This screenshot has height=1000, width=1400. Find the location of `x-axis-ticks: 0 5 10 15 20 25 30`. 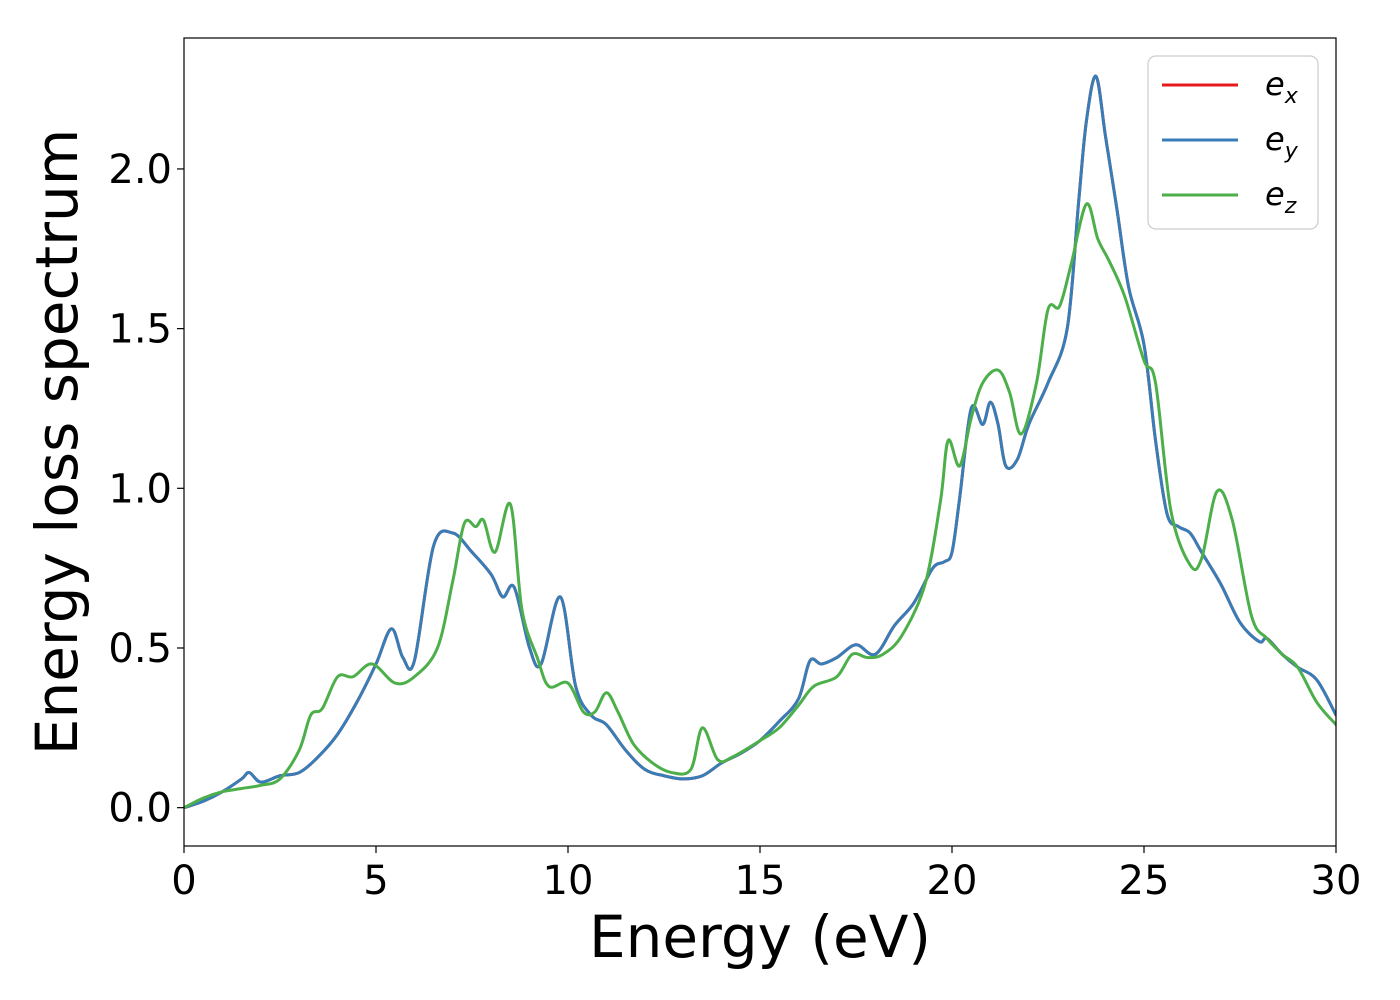

x-axis-ticks: 0 5 10 15 20 25 30 is located at coordinates (766, 875).